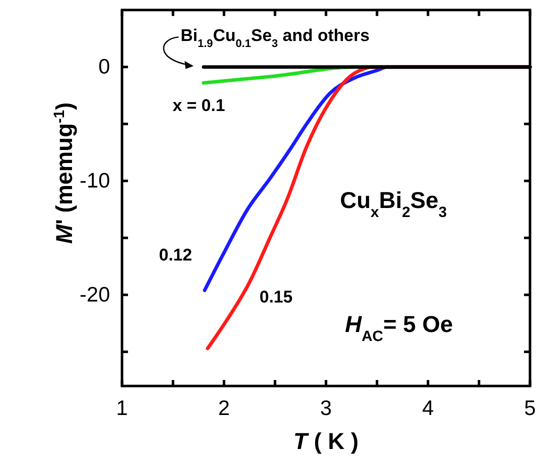 The height and width of the screenshot is (461, 537). What do you see at coordinates (428, 408) in the screenshot?
I see `x-tick-label: 4` at bounding box center [428, 408].